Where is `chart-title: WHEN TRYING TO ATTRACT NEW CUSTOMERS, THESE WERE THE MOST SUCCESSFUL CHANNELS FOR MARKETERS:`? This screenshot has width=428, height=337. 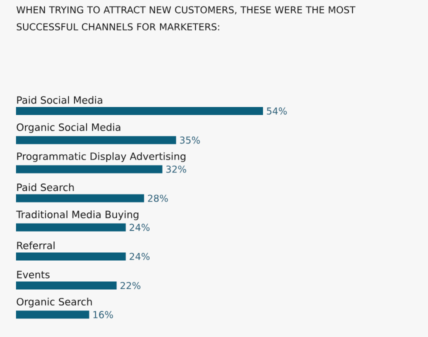
chart-title: WHEN TRYING TO ATTRACT NEW CUSTOMERS, THESE WERE THE MOST SUCCESSFUL CHANNELS FOR MARKETERS: is located at coordinates (186, 18).